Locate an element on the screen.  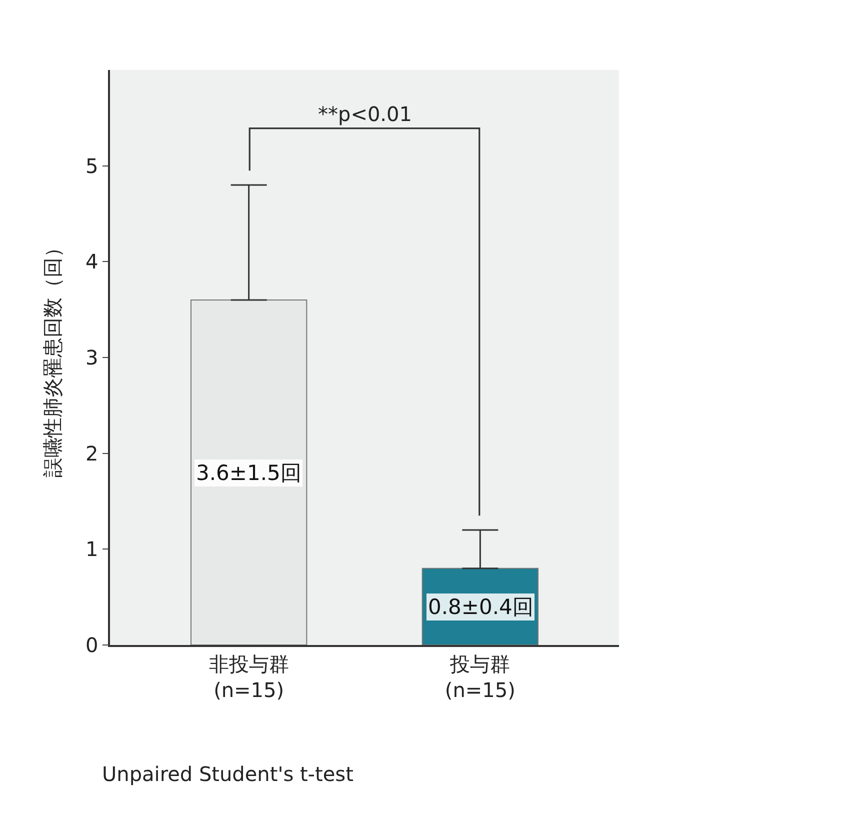
x-tick-label: 非投与群 (n=15) is located at coordinates (248, 677).